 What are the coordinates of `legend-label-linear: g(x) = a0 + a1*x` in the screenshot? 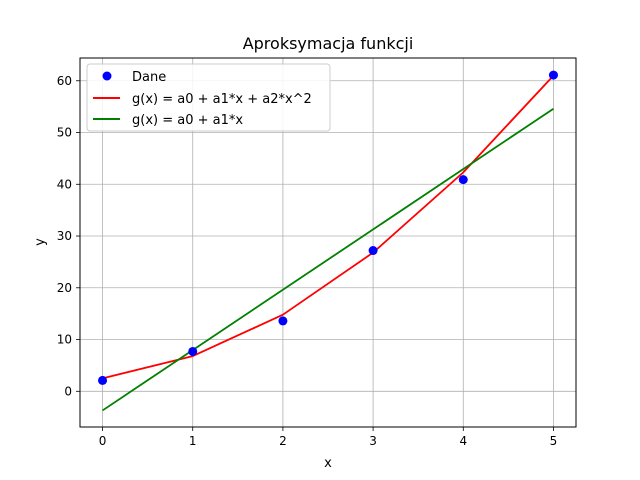 It's located at (187, 120).